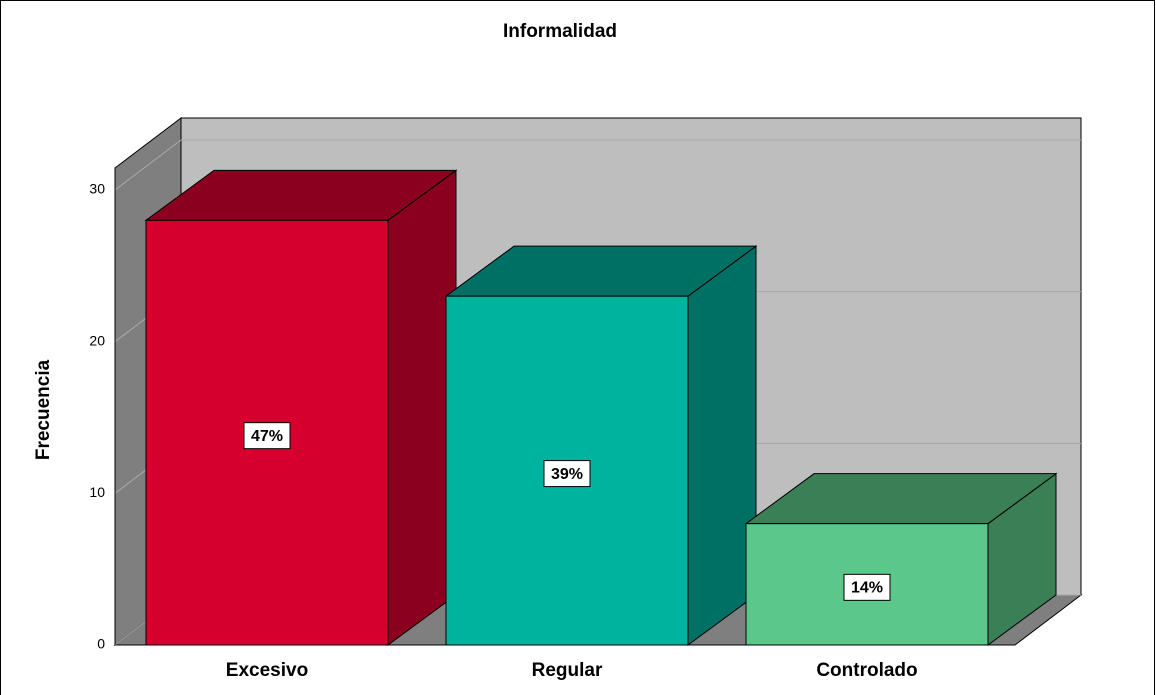 The image size is (1156, 695). I want to click on y-tick-label: 30, so click(97, 189).